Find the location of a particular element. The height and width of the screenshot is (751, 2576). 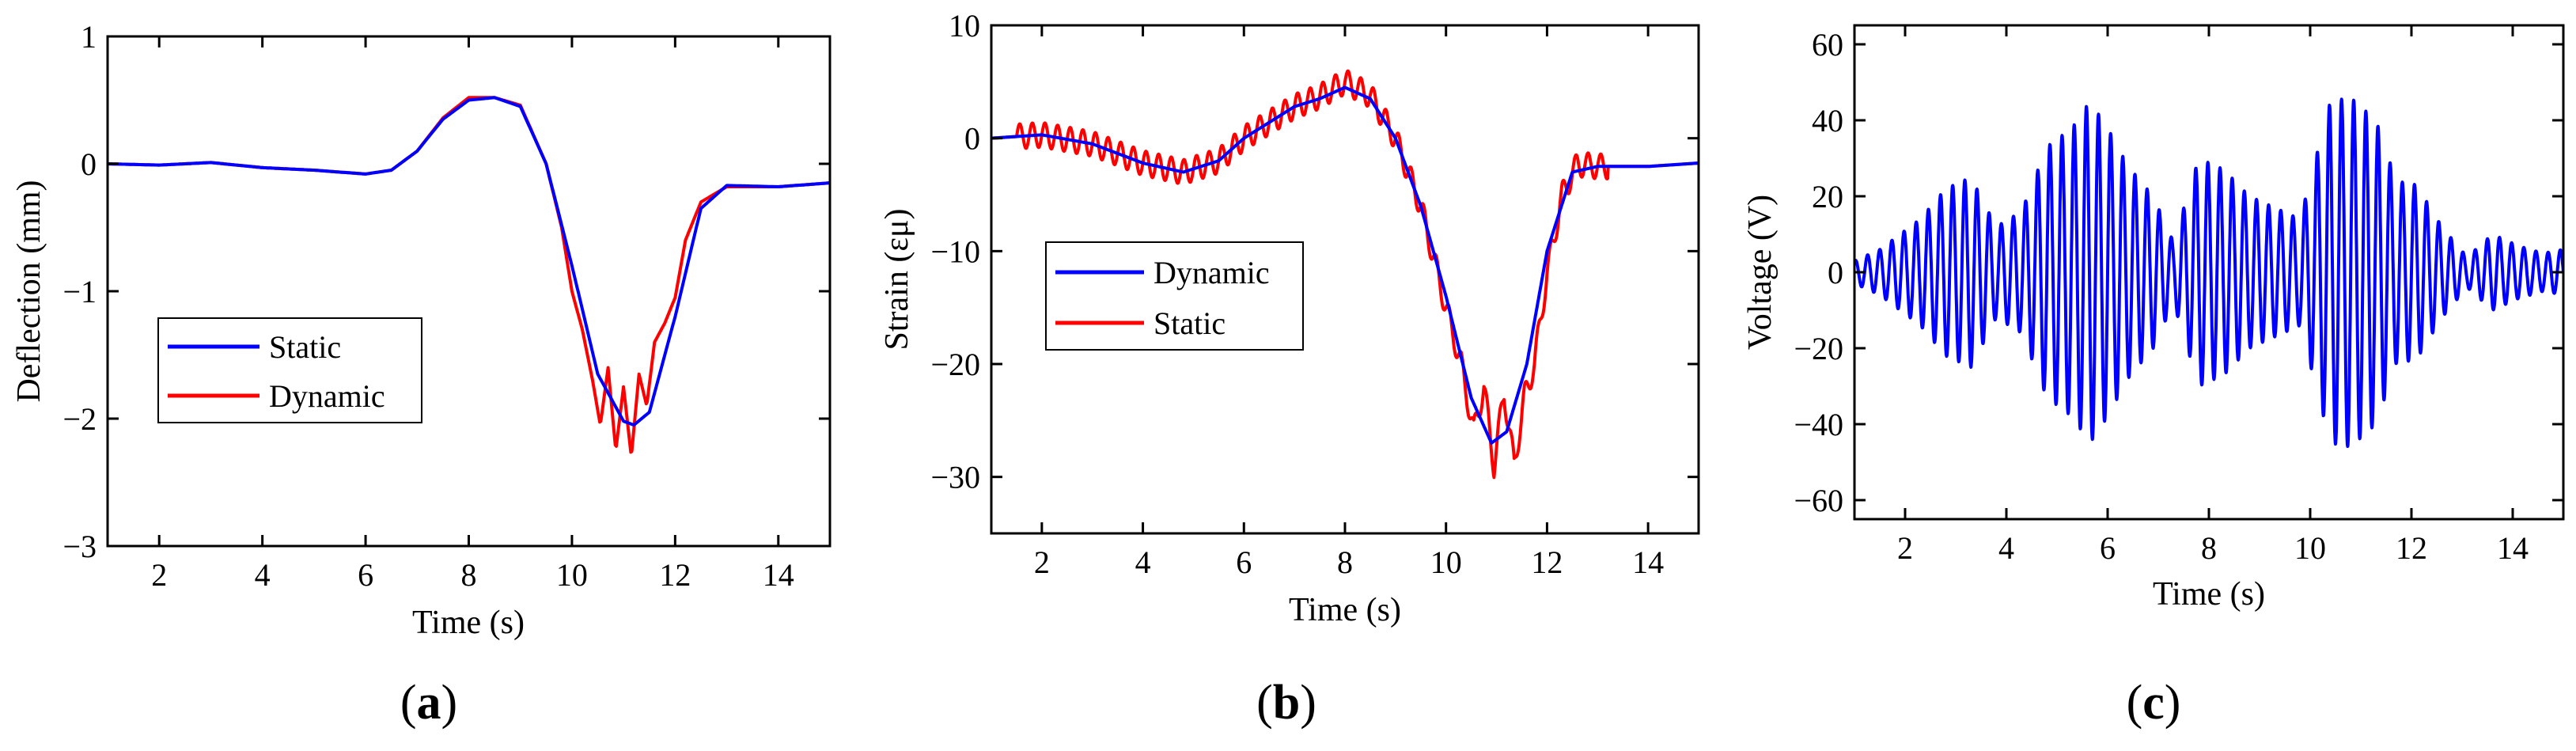

chart-b-ytick-label: −20 is located at coordinates (955, 364).